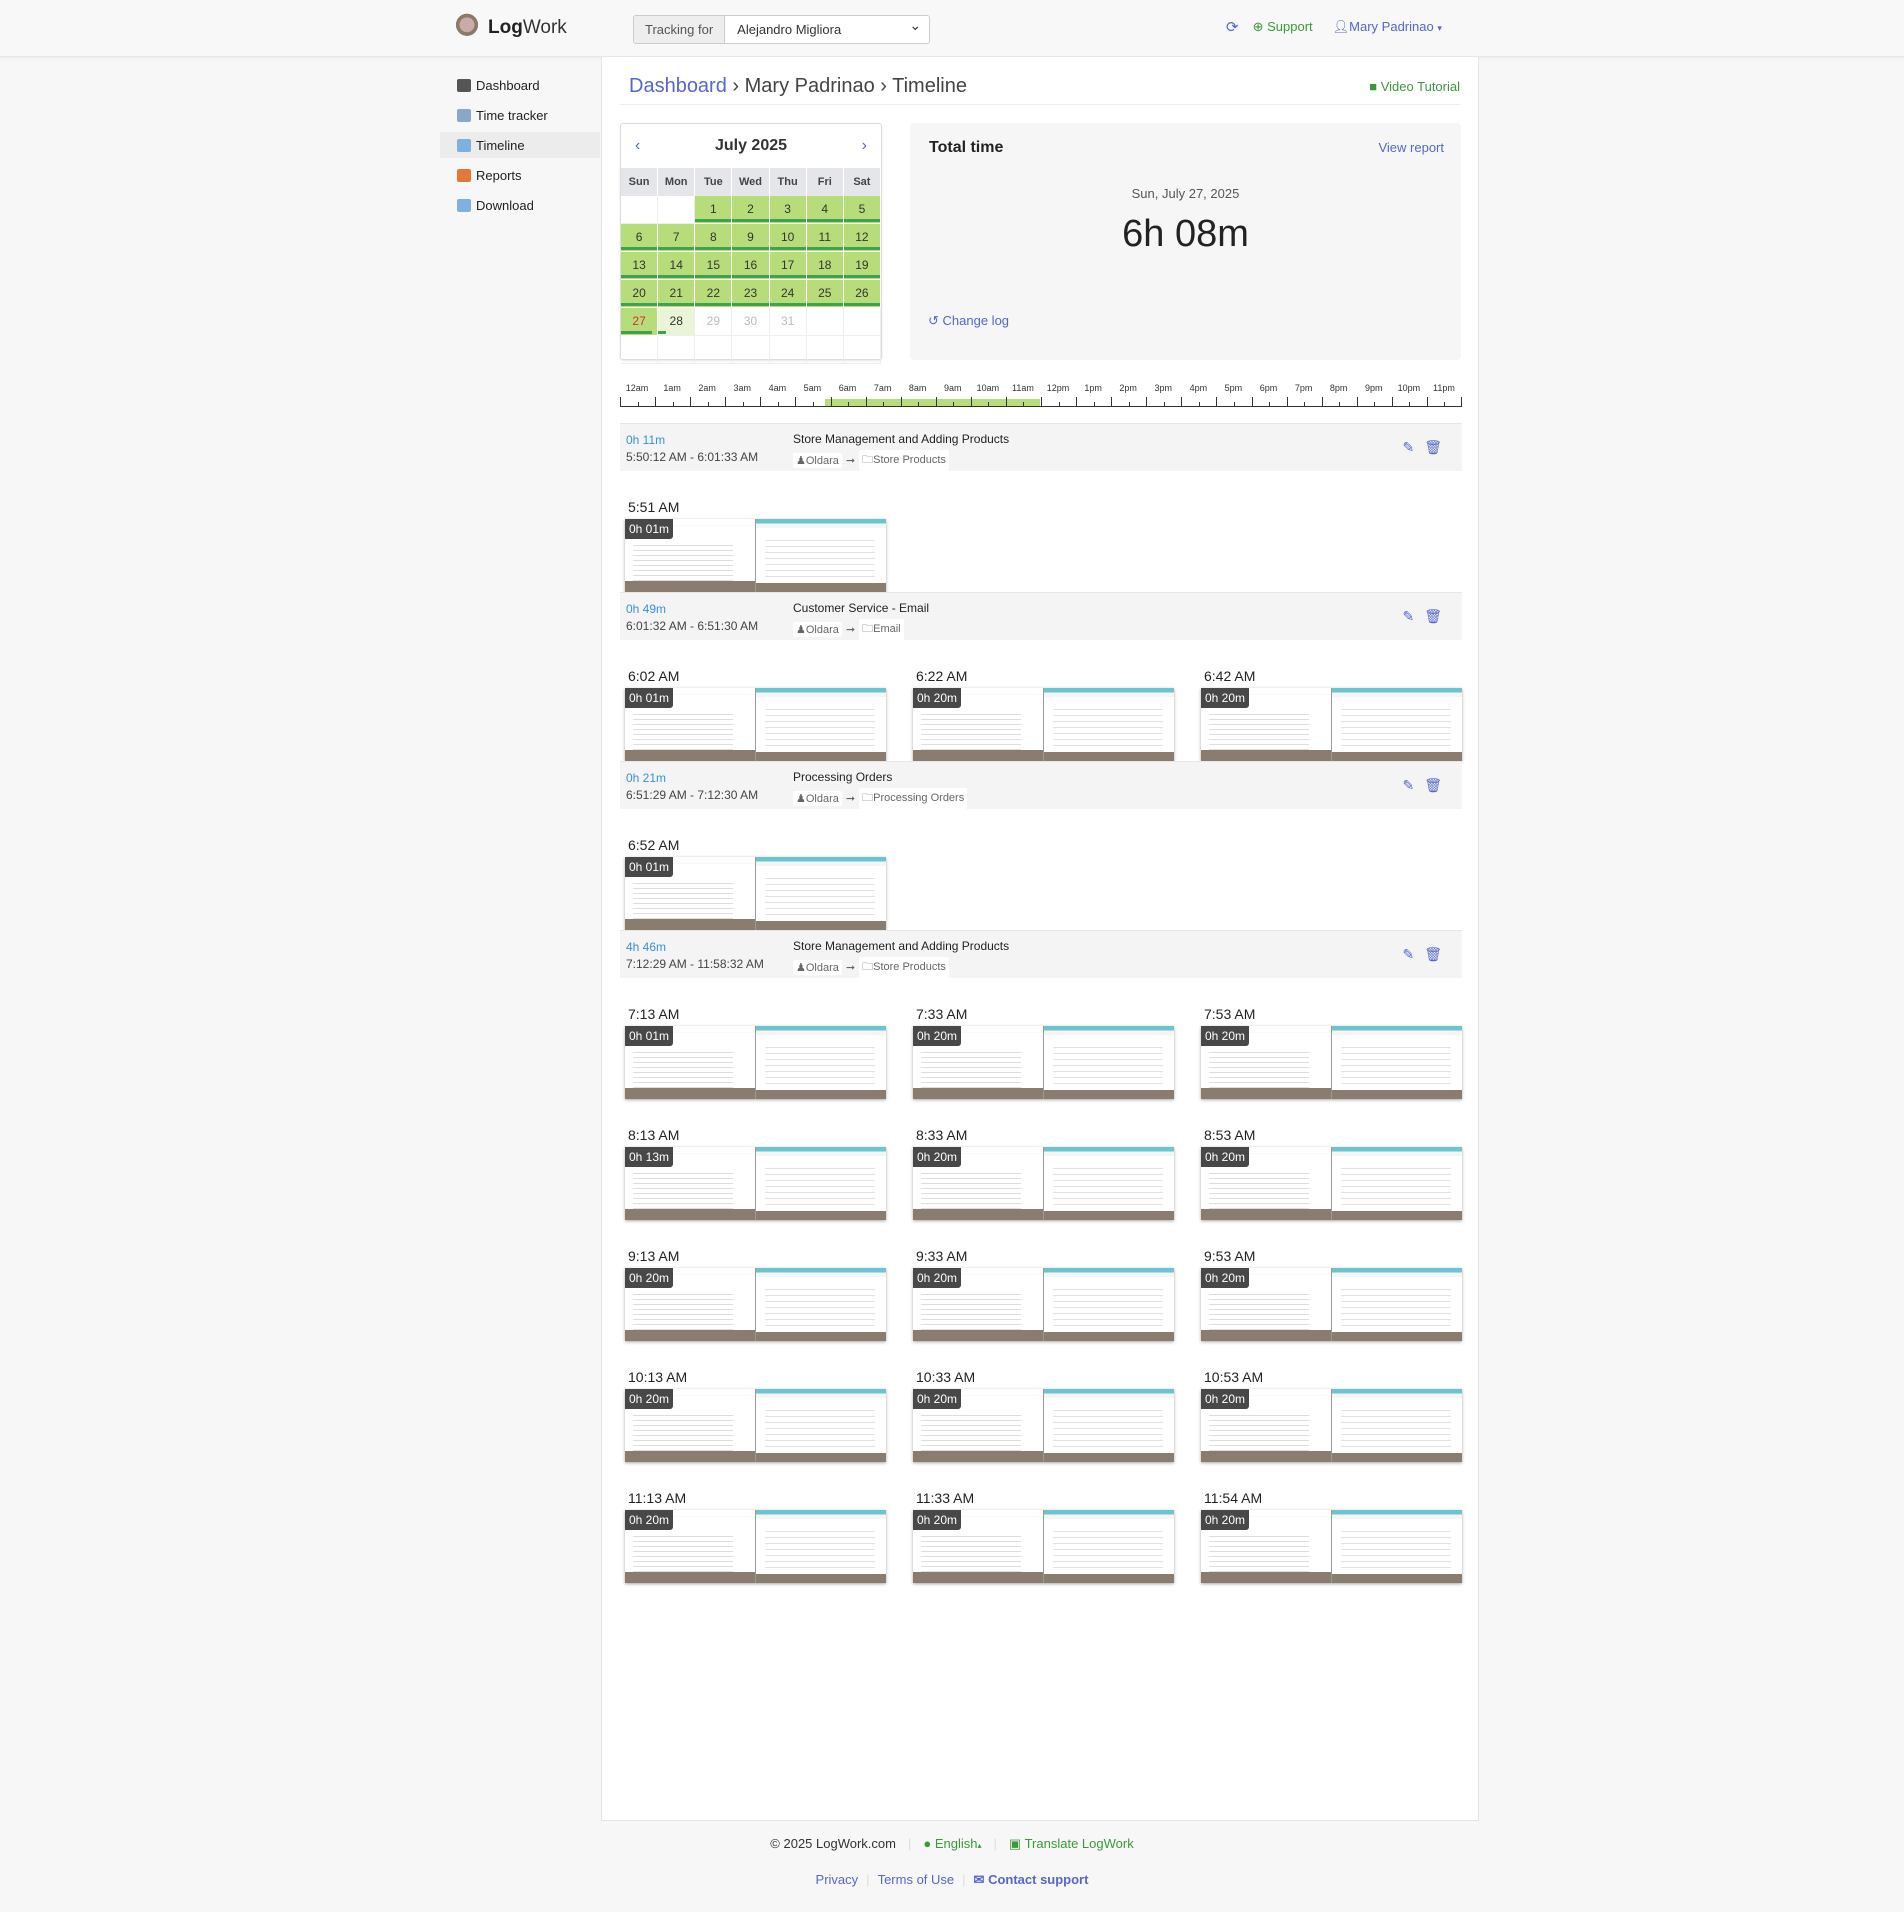 The height and width of the screenshot is (1912, 1904). I want to click on video-tutorial-link: ■ Video Tutorial, so click(1414, 86).